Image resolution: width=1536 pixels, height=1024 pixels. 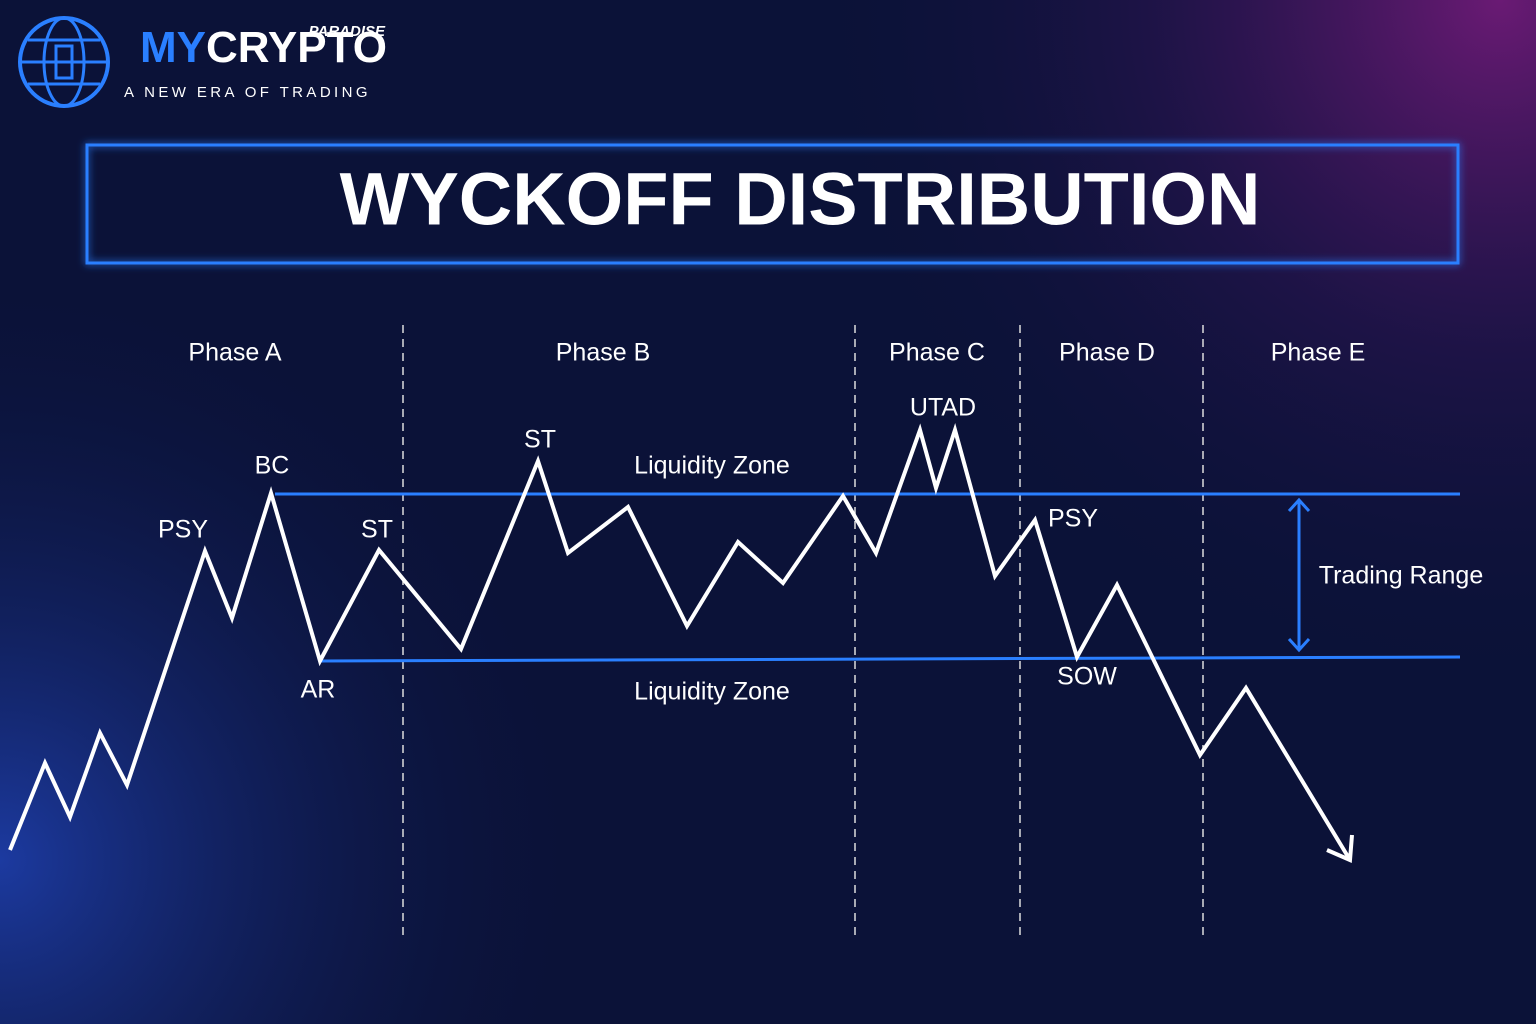 What do you see at coordinates (347, 31) in the screenshot?
I see `logo-tag: PARADISE` at bounding box center [347, 31].